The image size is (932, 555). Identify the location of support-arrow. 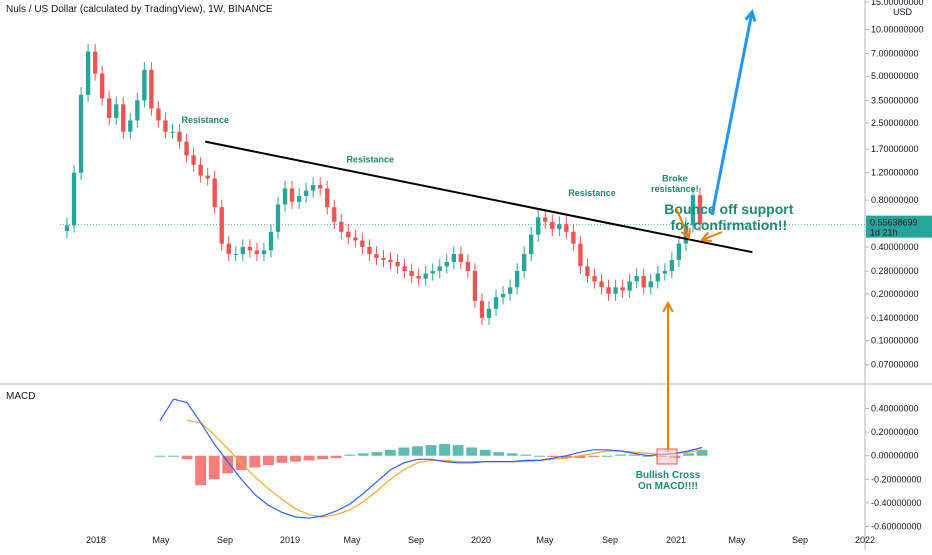
(712, 236).